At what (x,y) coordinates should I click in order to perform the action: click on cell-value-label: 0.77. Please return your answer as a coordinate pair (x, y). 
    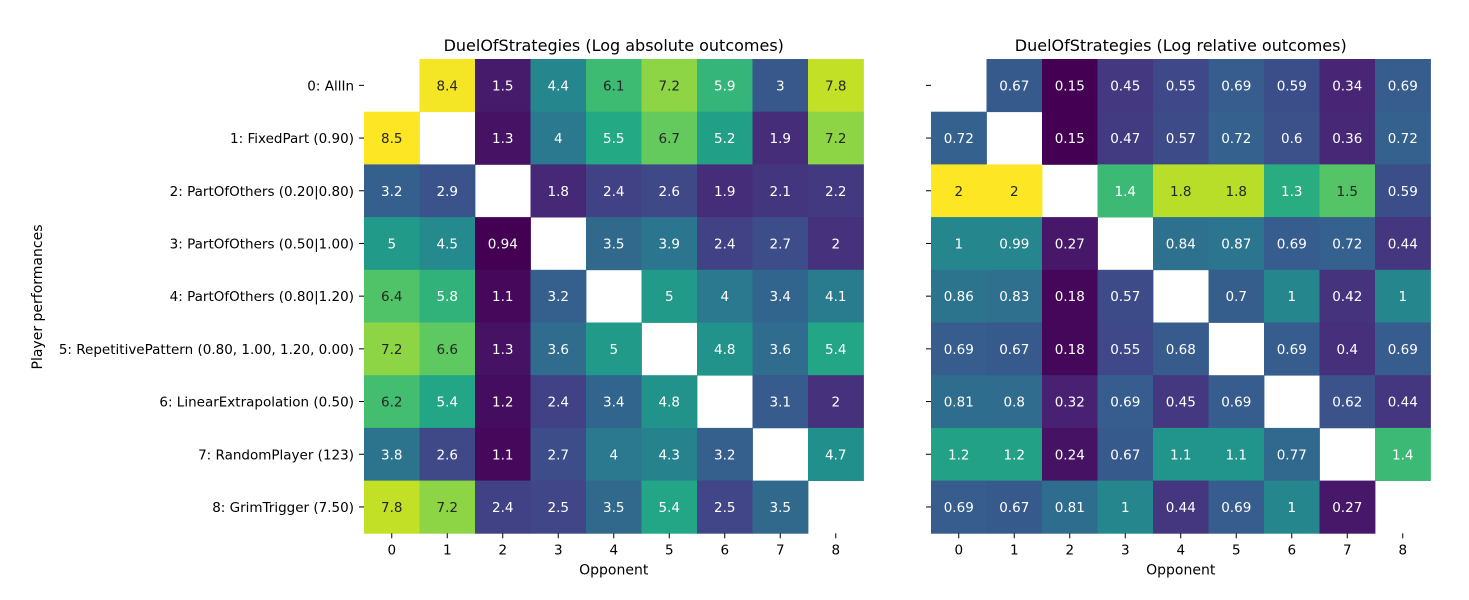
    Looking at the image, I should click on (1292, 455).